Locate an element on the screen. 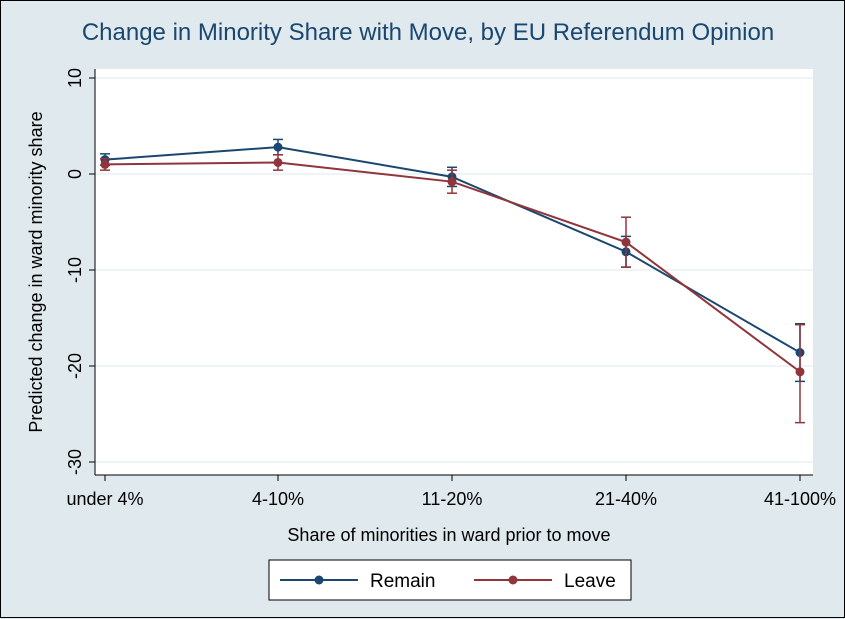  y-tick-label: -30 is located at coordinates (75, 462).